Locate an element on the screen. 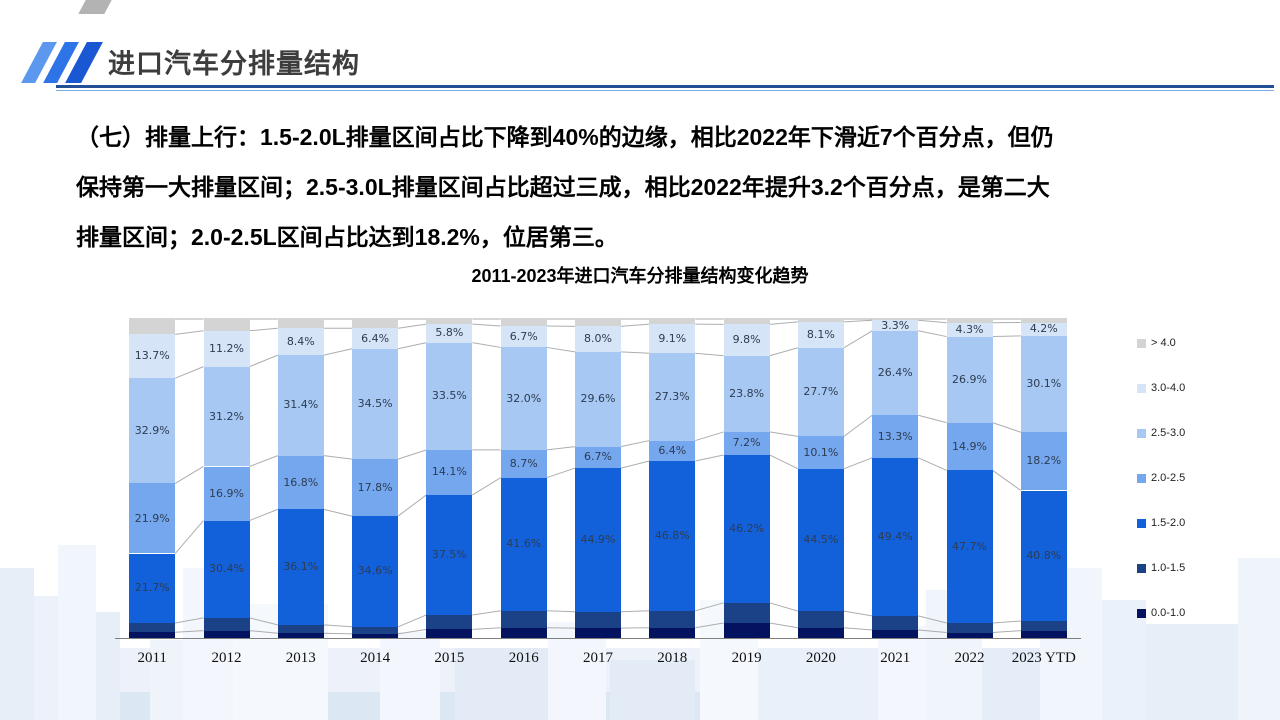  data-label: 47.7% is located at coordinates (969, 546).